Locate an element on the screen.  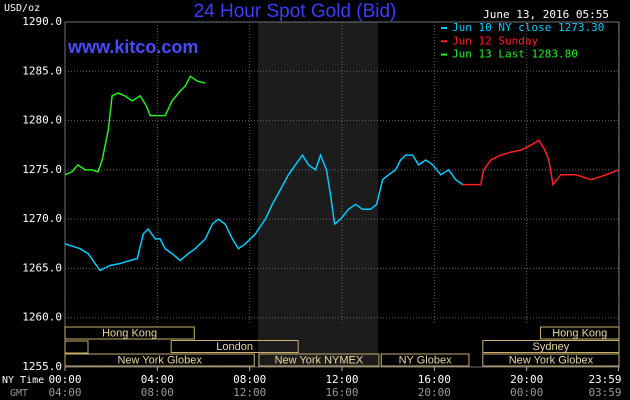
x-tick-label: 12:00 is located at coordinates (341, 379).